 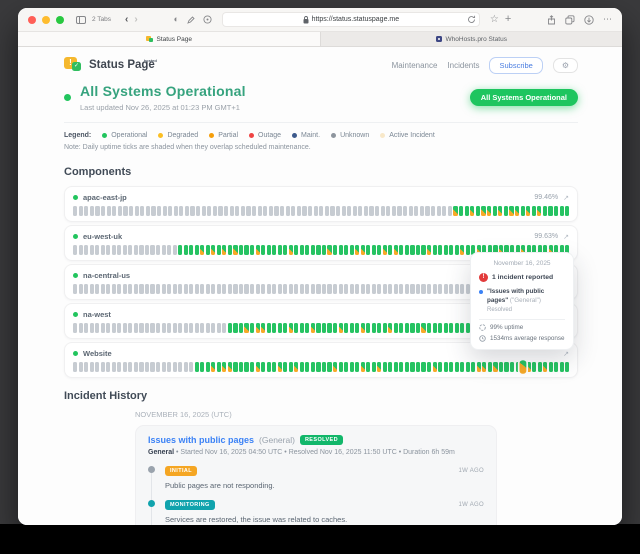 I want to click on forward-button: ›, so click(x=136, y=19).